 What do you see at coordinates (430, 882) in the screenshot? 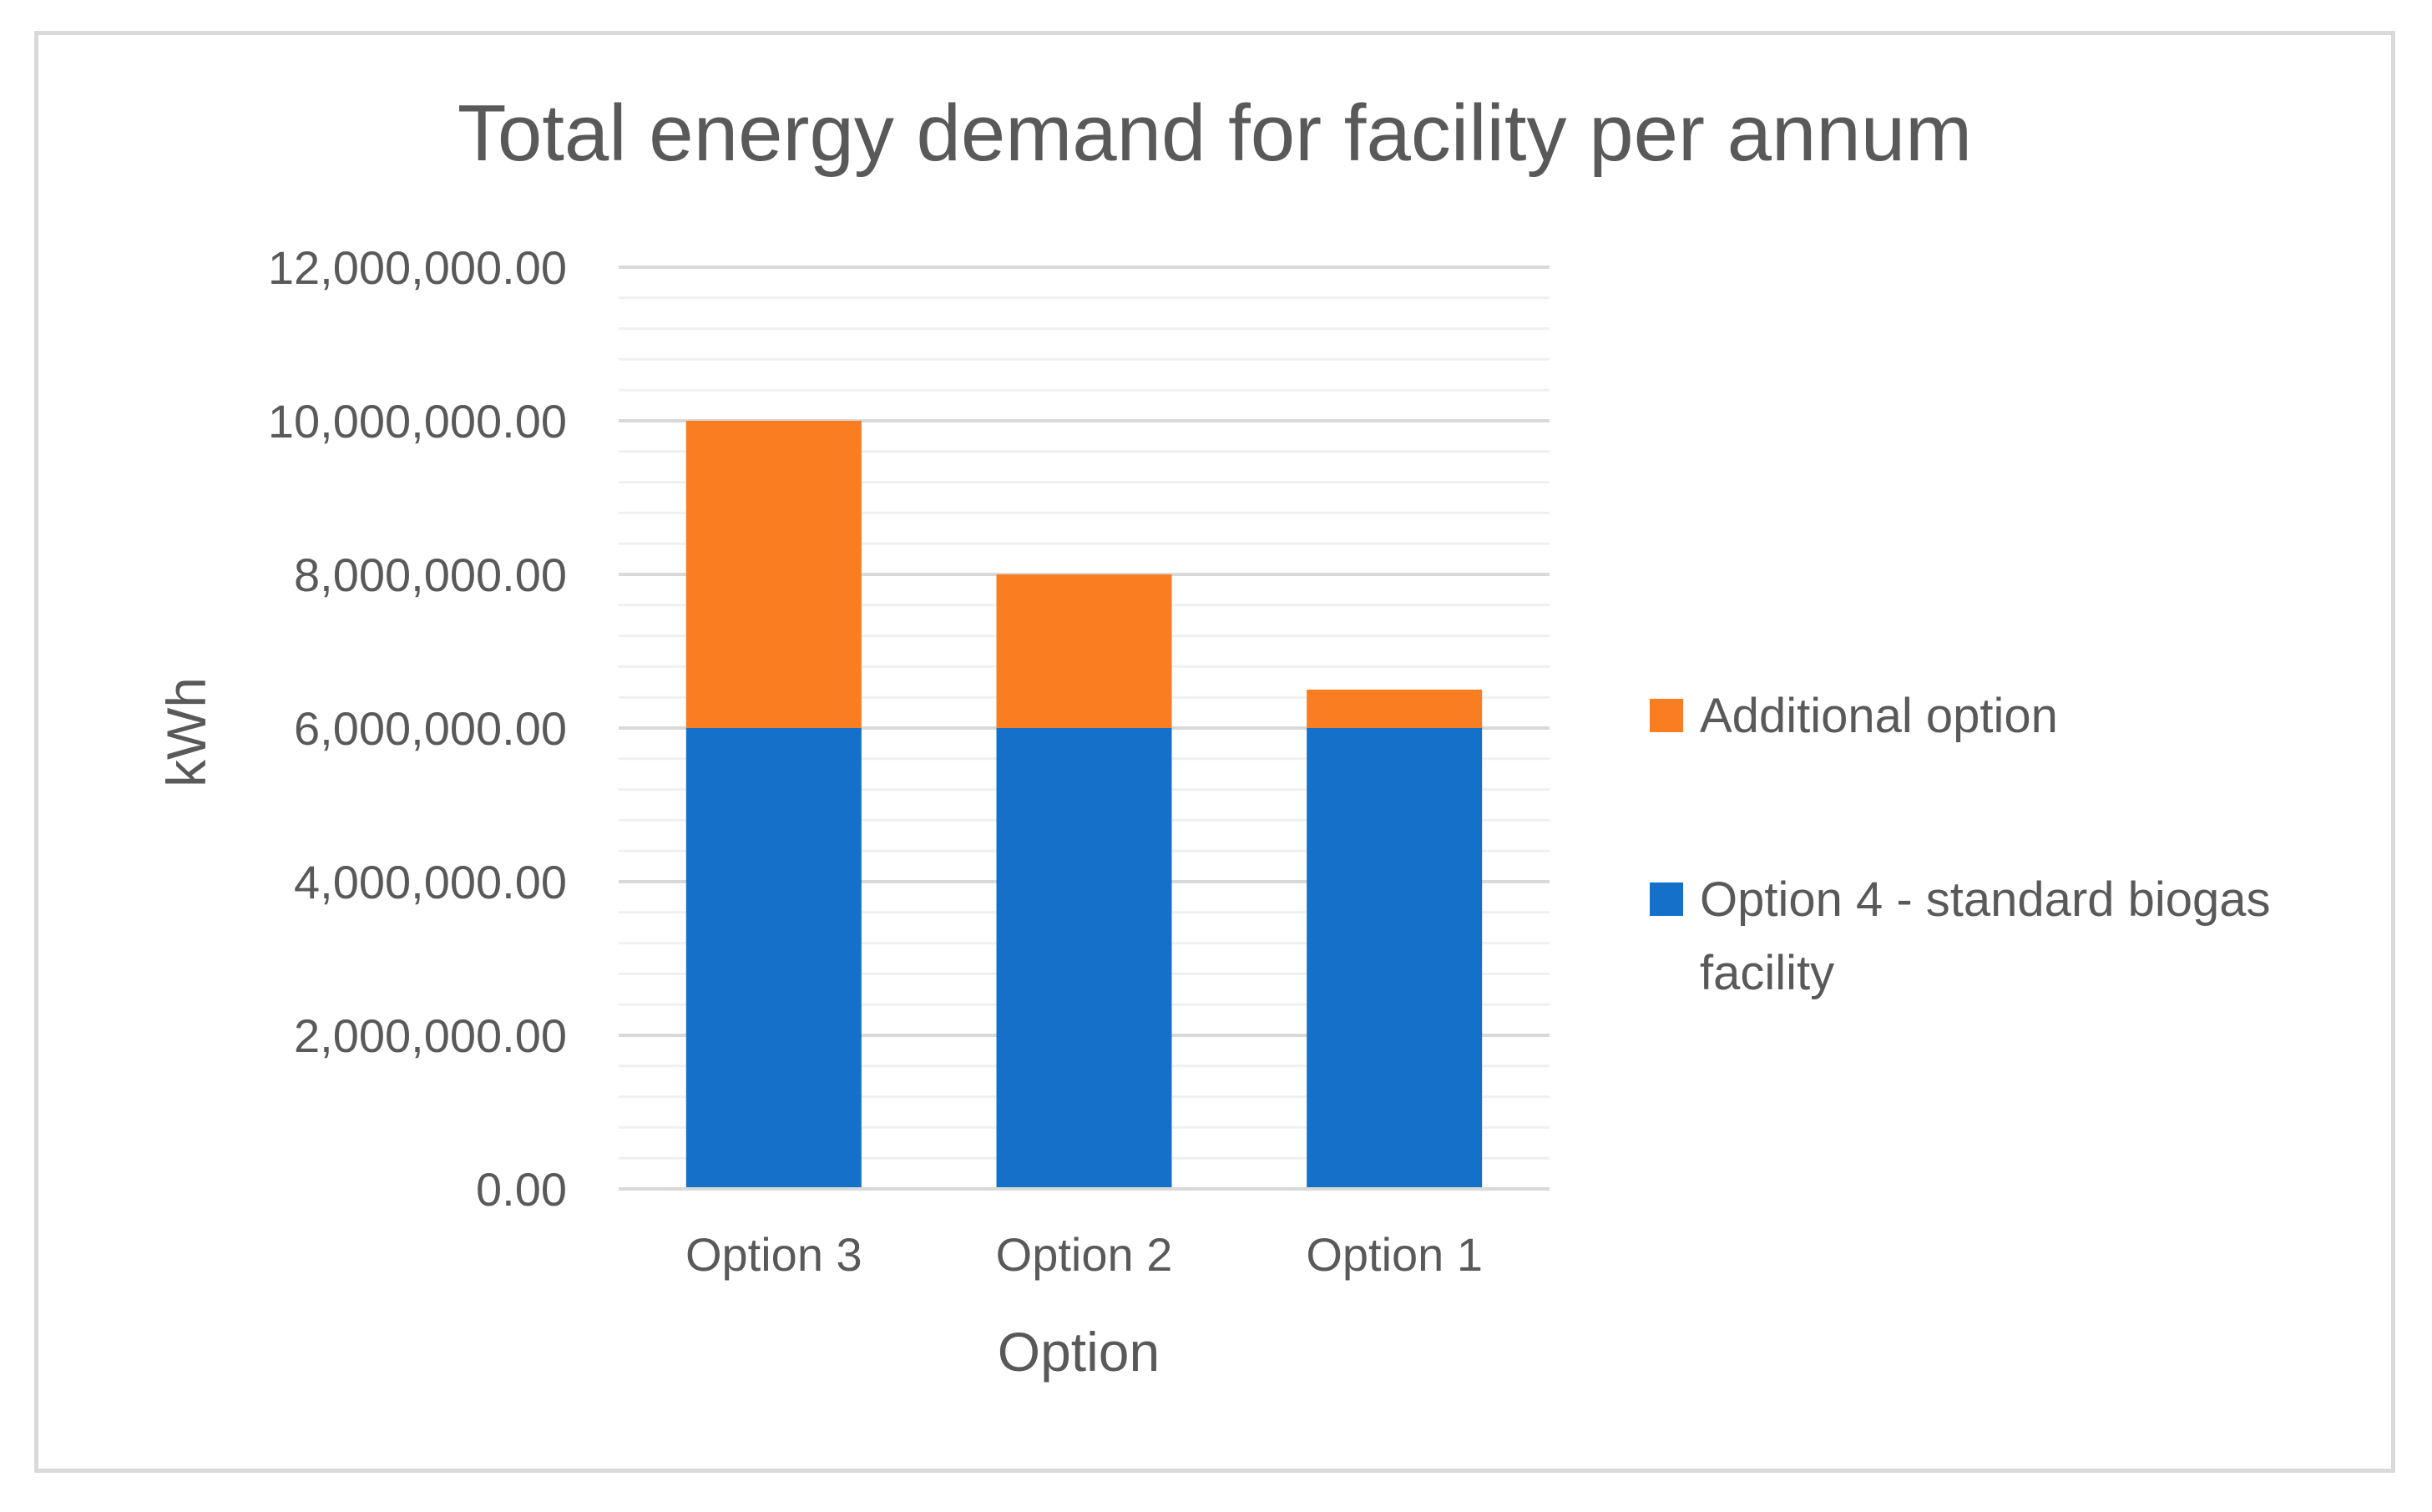
I see `y-tick-label: 4,000,000.00` at bounding box center [430, 882].